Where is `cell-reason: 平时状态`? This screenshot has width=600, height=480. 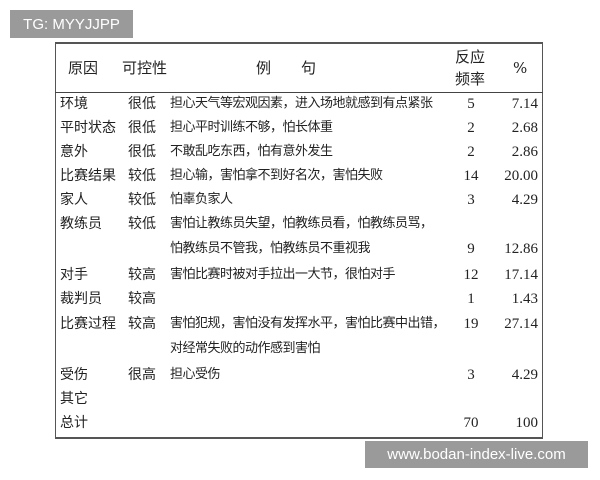 cell-reason: 平时状态 is located at coordinates (88, 128).